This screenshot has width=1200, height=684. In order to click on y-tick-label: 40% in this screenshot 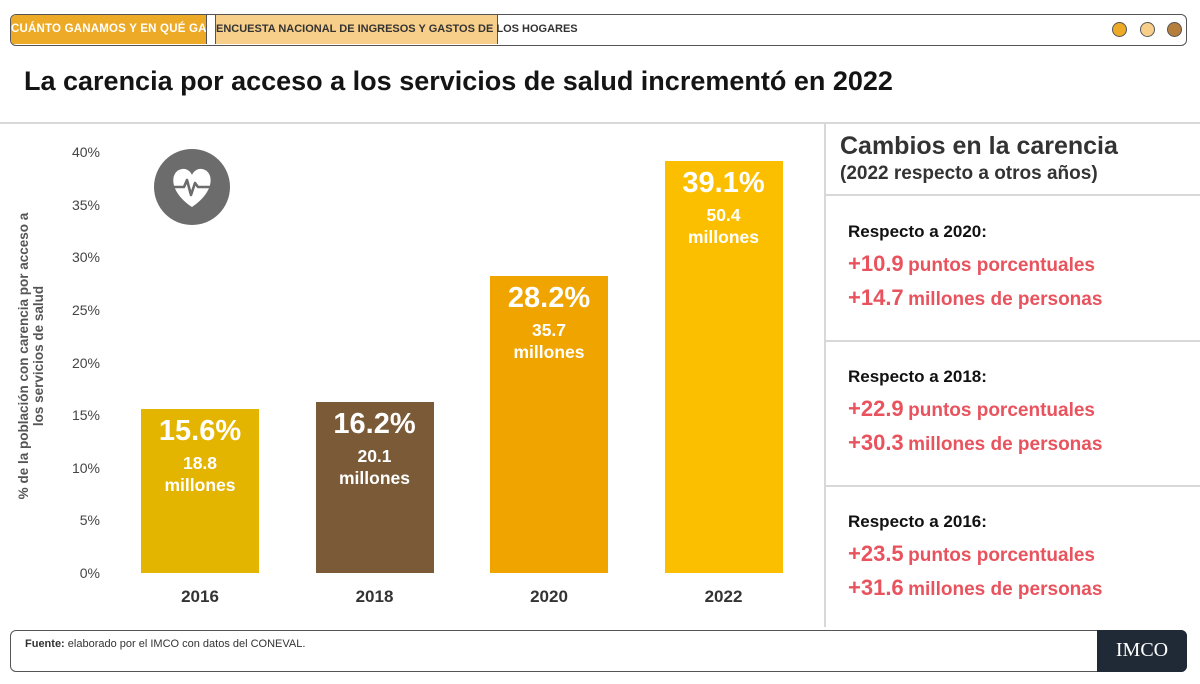, I will do `click(85, 152)`.